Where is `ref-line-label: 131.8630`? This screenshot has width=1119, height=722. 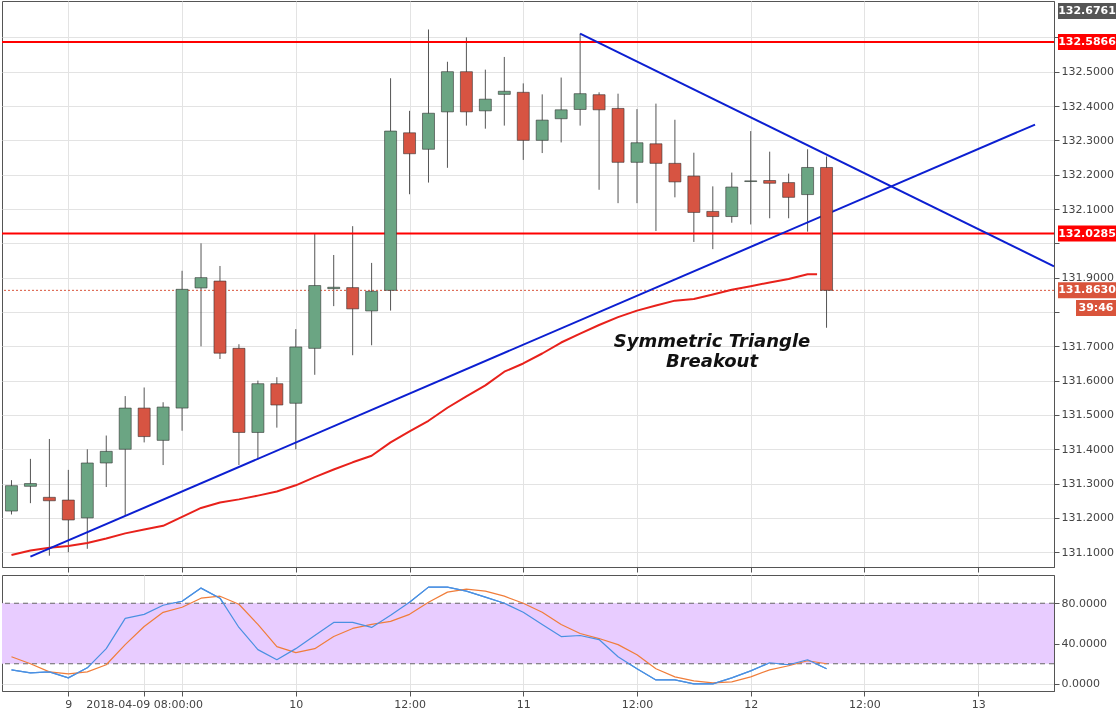
ref-line-label: 131.8630 is located at coordinates (1087, 290).